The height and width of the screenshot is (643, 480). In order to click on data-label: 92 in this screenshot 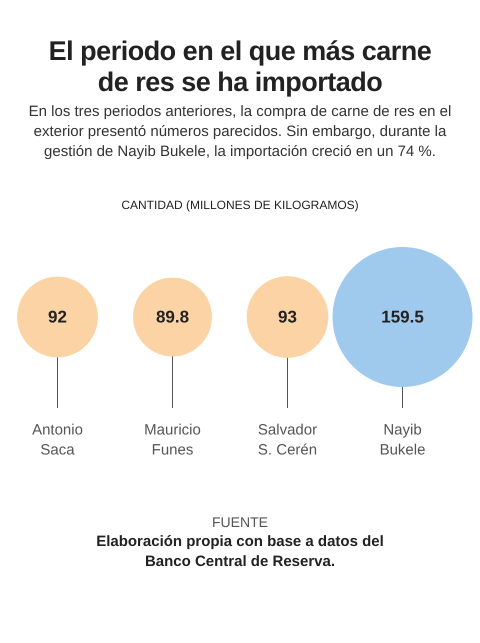, I will do `click(57, 317)`.